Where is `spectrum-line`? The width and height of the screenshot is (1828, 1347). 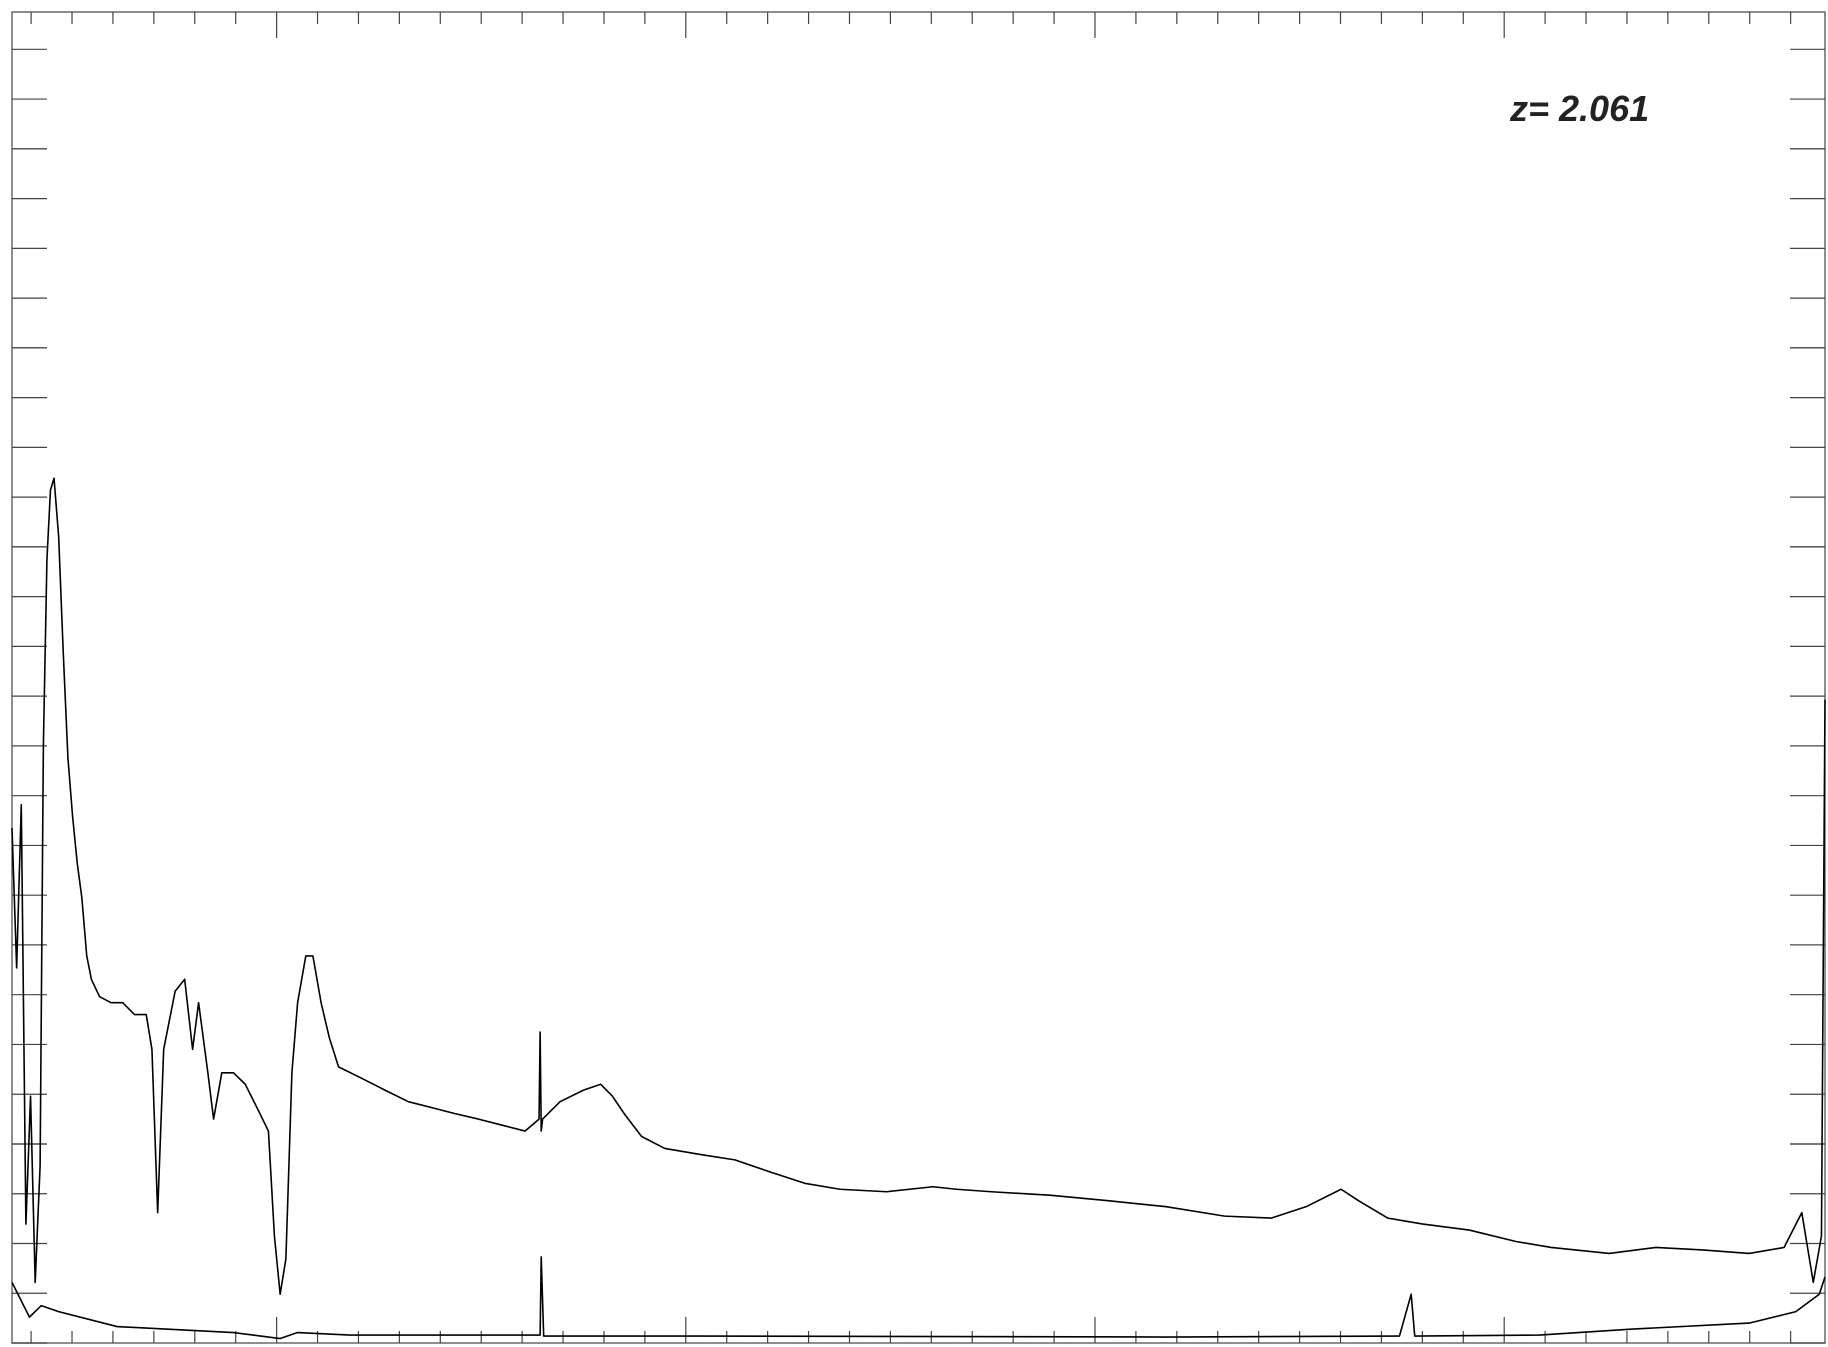
spectrum-line is located at coordinates (918, 1298).